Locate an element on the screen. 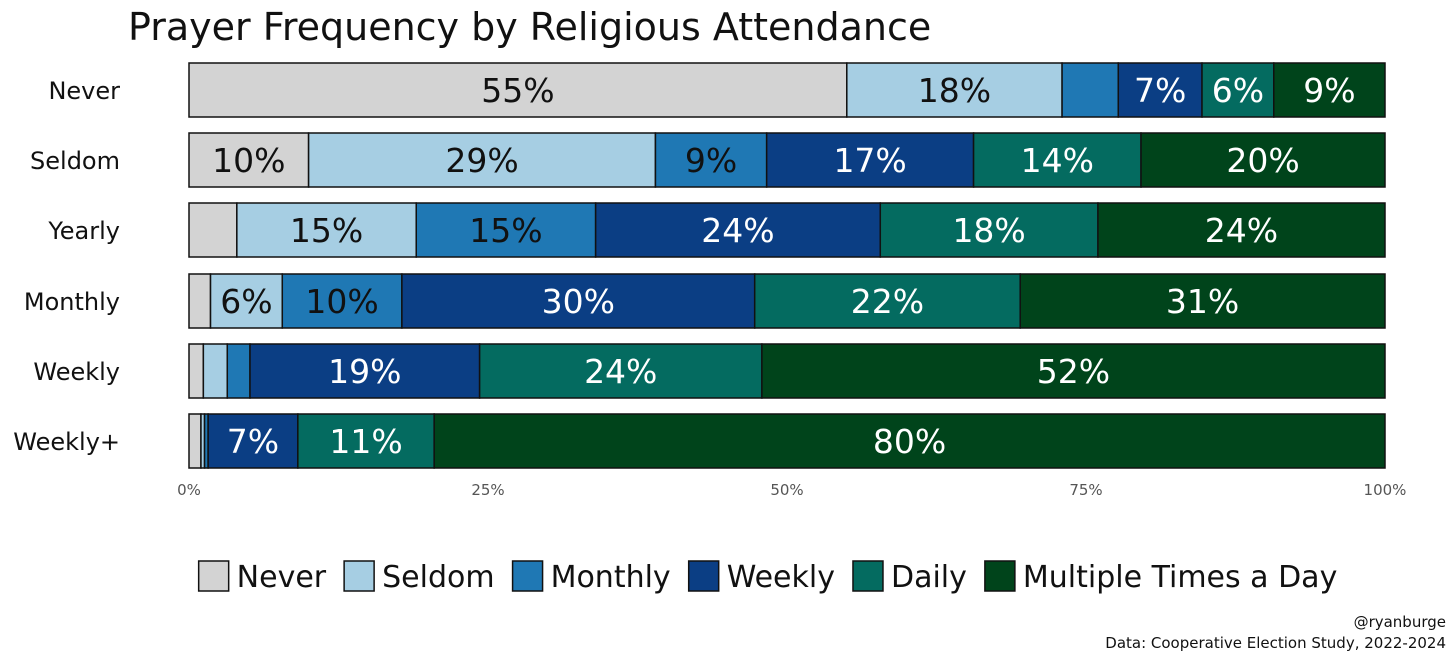  legend-item-monthly: Monthly is located at coordinates (591, 577).